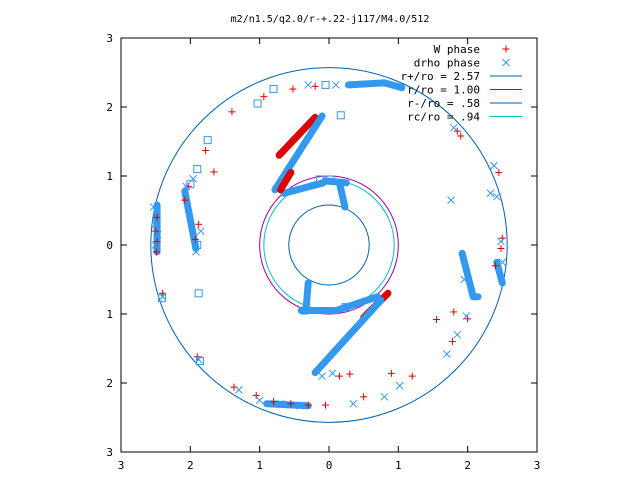 This screenshot has height=480, width=640. What do you see at coordinates (443, 117) in the screenshot?
I see `legend-label: rc/ro = .94` at bounding box center [443, 117].